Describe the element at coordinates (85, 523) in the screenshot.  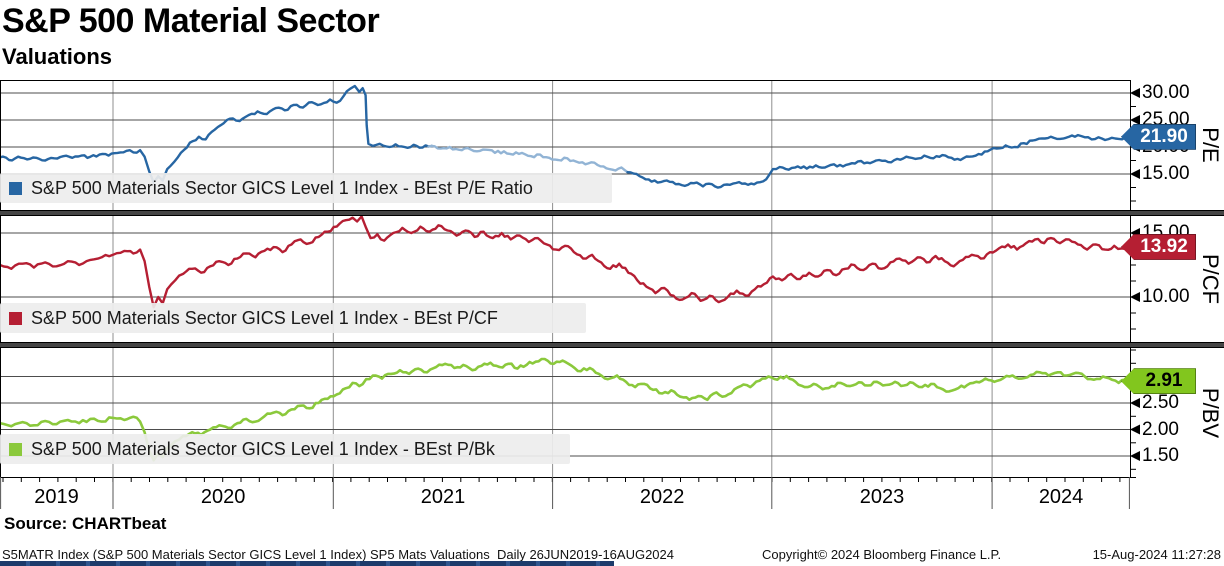
I see `source-line: Source: CHARTbeat` at that location.